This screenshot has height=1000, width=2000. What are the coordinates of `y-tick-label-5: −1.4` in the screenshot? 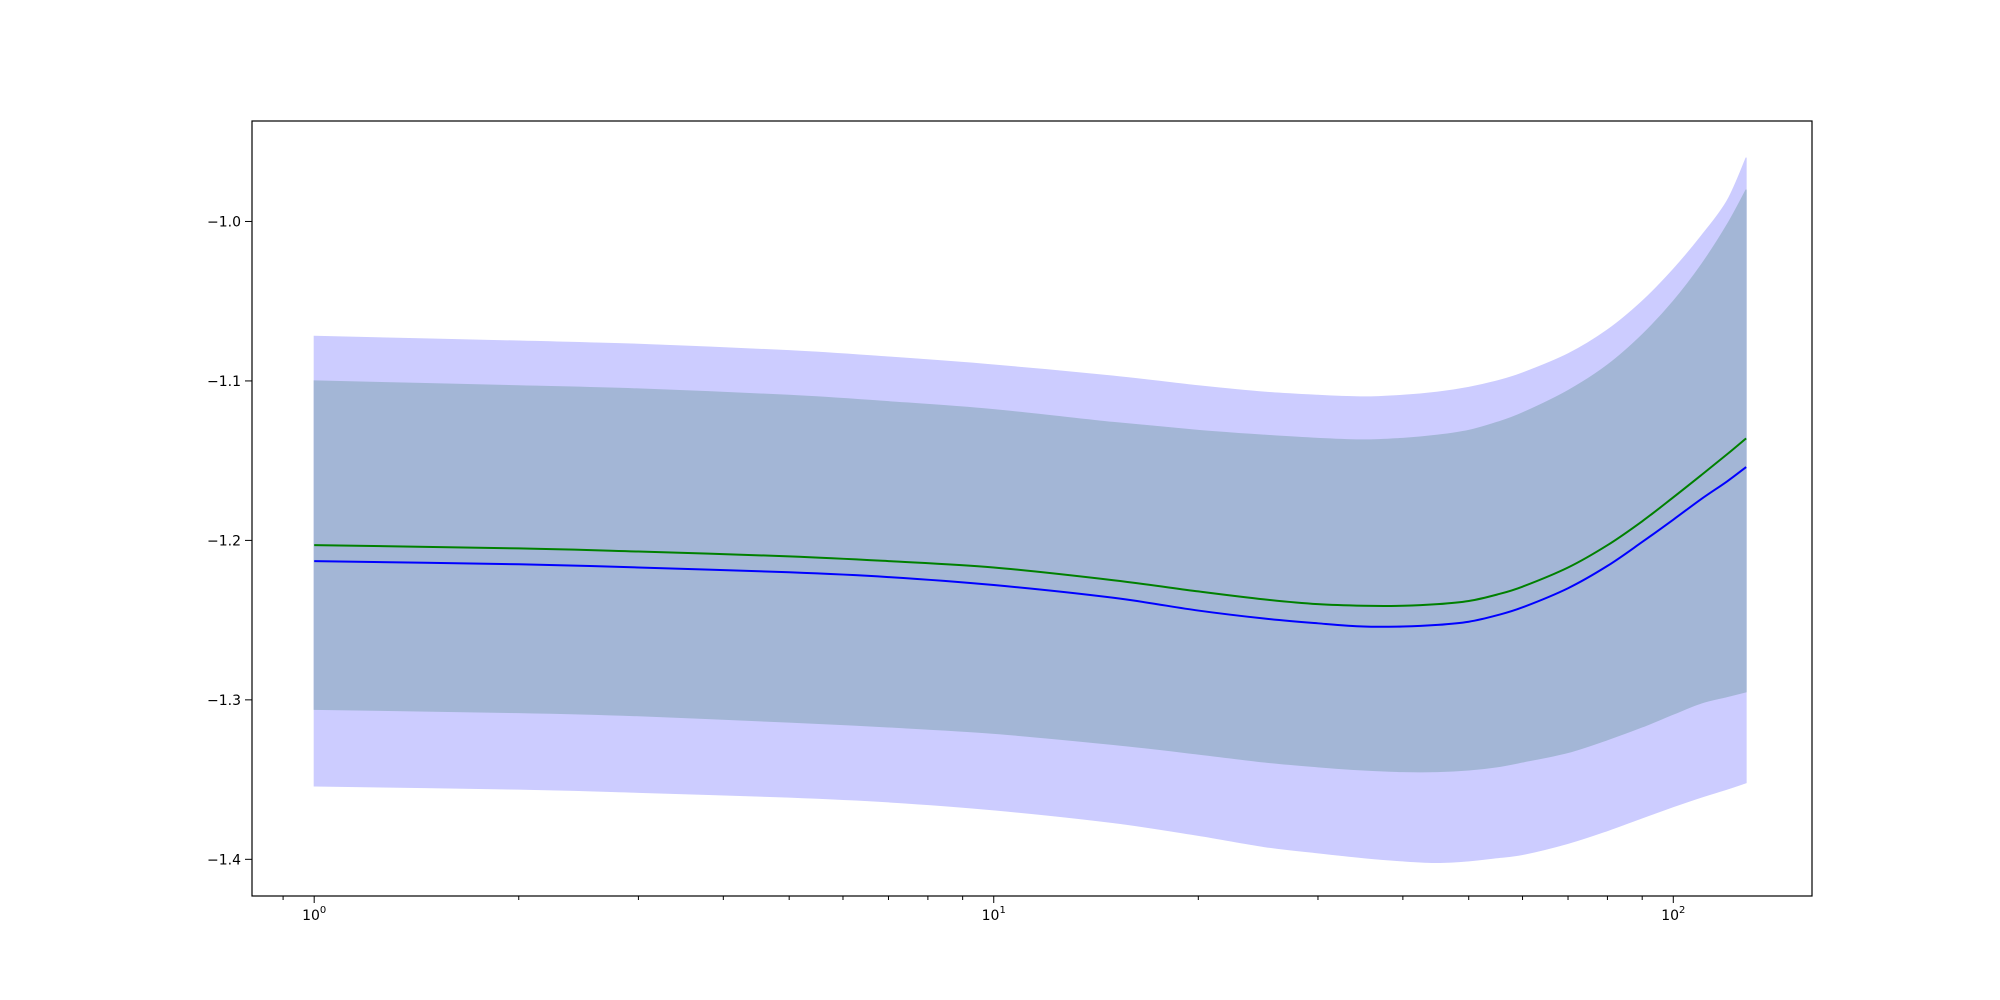 It's located at (224, 860).